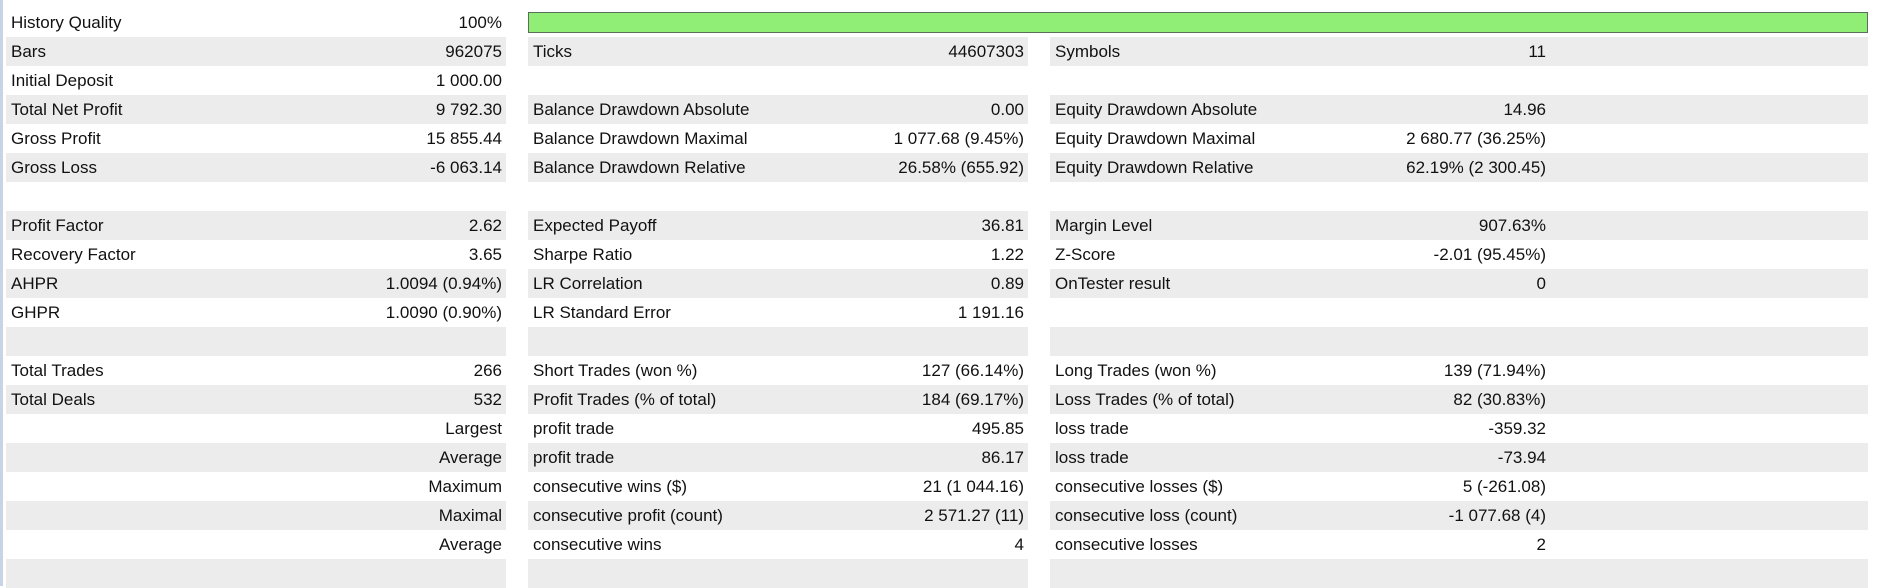 Image resolution: width=1879 pixels, height=588 pixels. Describe the element at coordinates (615, 370) in the screenshot. I see `metric-label: Short Trades (won %)` at that location.